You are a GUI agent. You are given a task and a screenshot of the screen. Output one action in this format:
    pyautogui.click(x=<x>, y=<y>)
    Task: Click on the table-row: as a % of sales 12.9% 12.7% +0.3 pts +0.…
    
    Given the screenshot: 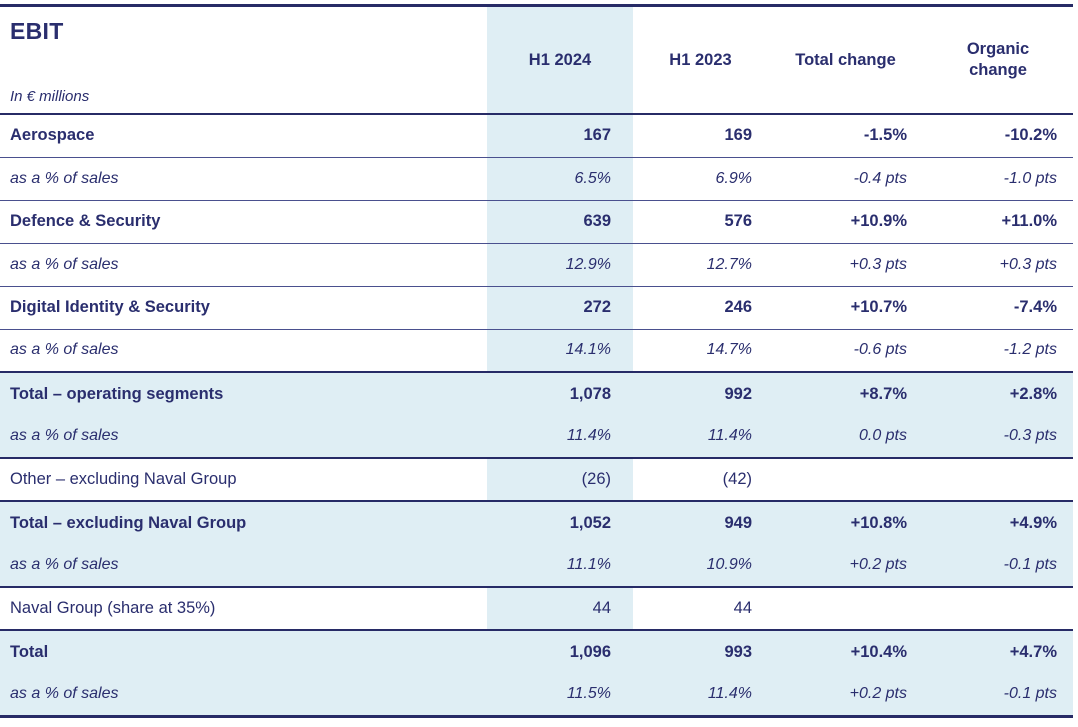 What is the action you would take?
    pyautogui.click(x=536, y=264)
    